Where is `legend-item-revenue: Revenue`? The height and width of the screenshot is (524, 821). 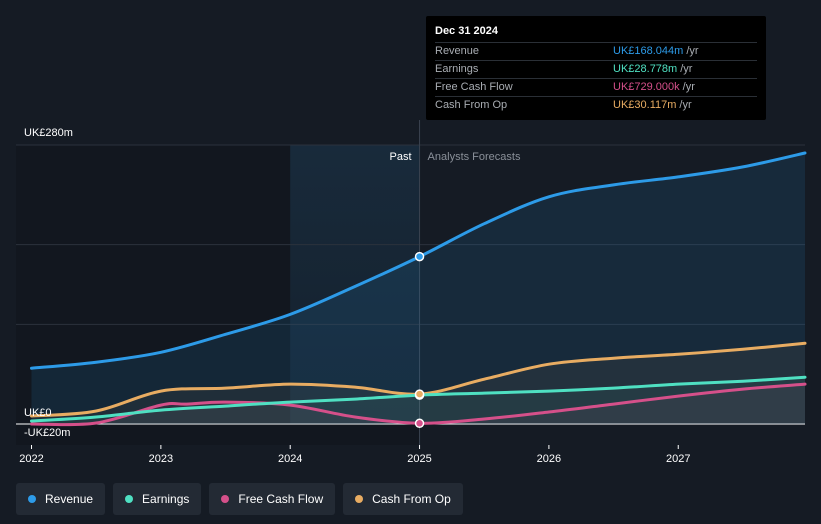
legend-item-revenue: Revenue is located at coordinates (61, 499).